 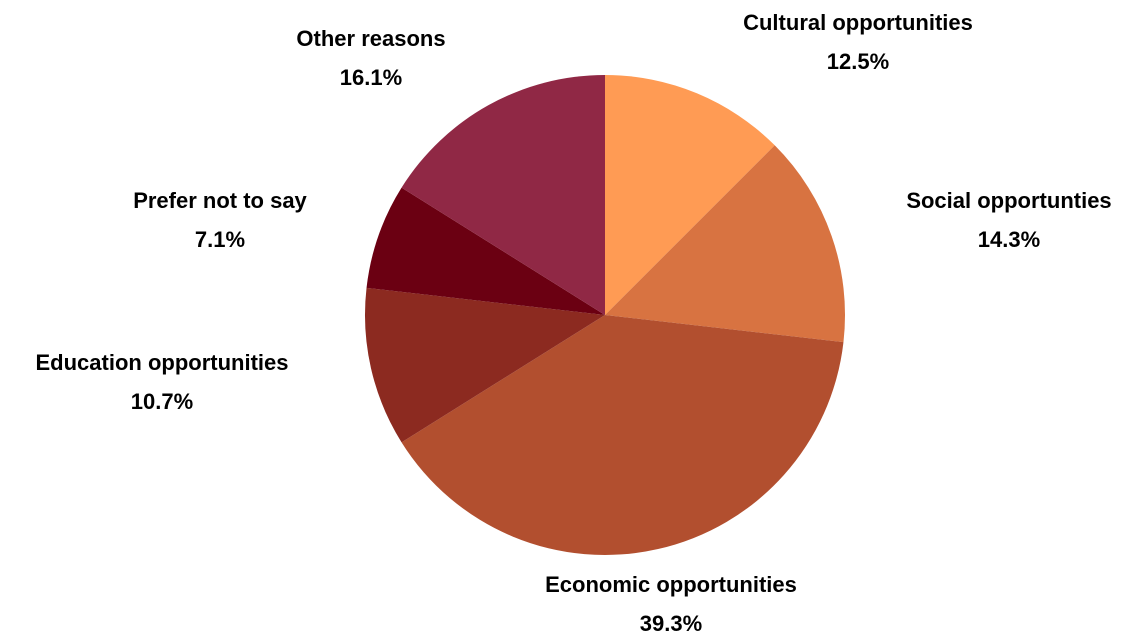 I want to click on slice-value-cultural-opportunities: 12.5%, so click(x=858, y=61).